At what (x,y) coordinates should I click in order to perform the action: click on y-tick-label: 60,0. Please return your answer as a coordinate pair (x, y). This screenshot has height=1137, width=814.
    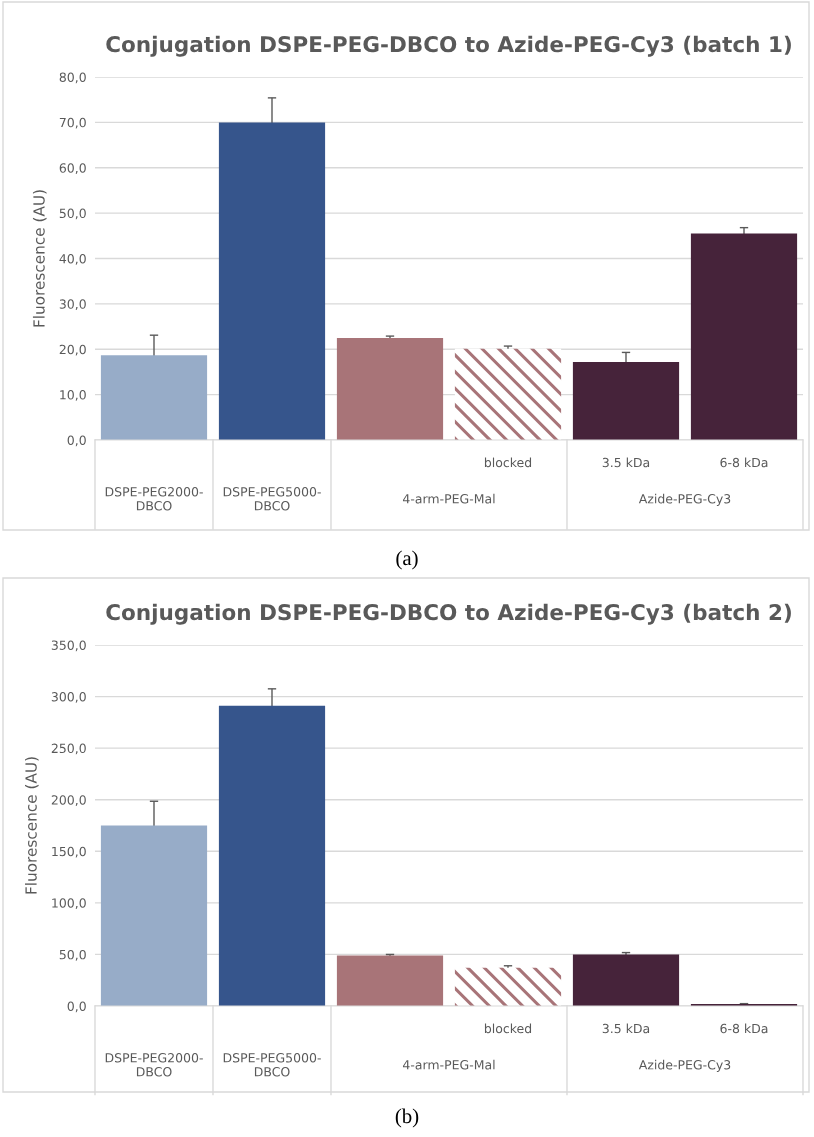
    Looking at the image, I should click on (72, 168).